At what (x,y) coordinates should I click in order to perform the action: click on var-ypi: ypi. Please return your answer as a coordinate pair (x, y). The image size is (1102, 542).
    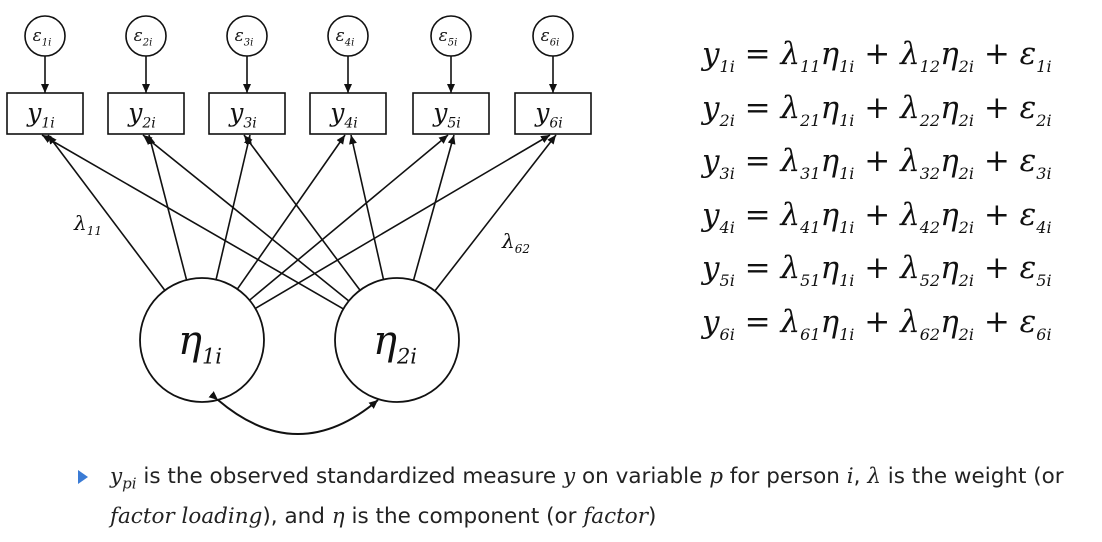
    Looking at the image, I should click on (123, 478).